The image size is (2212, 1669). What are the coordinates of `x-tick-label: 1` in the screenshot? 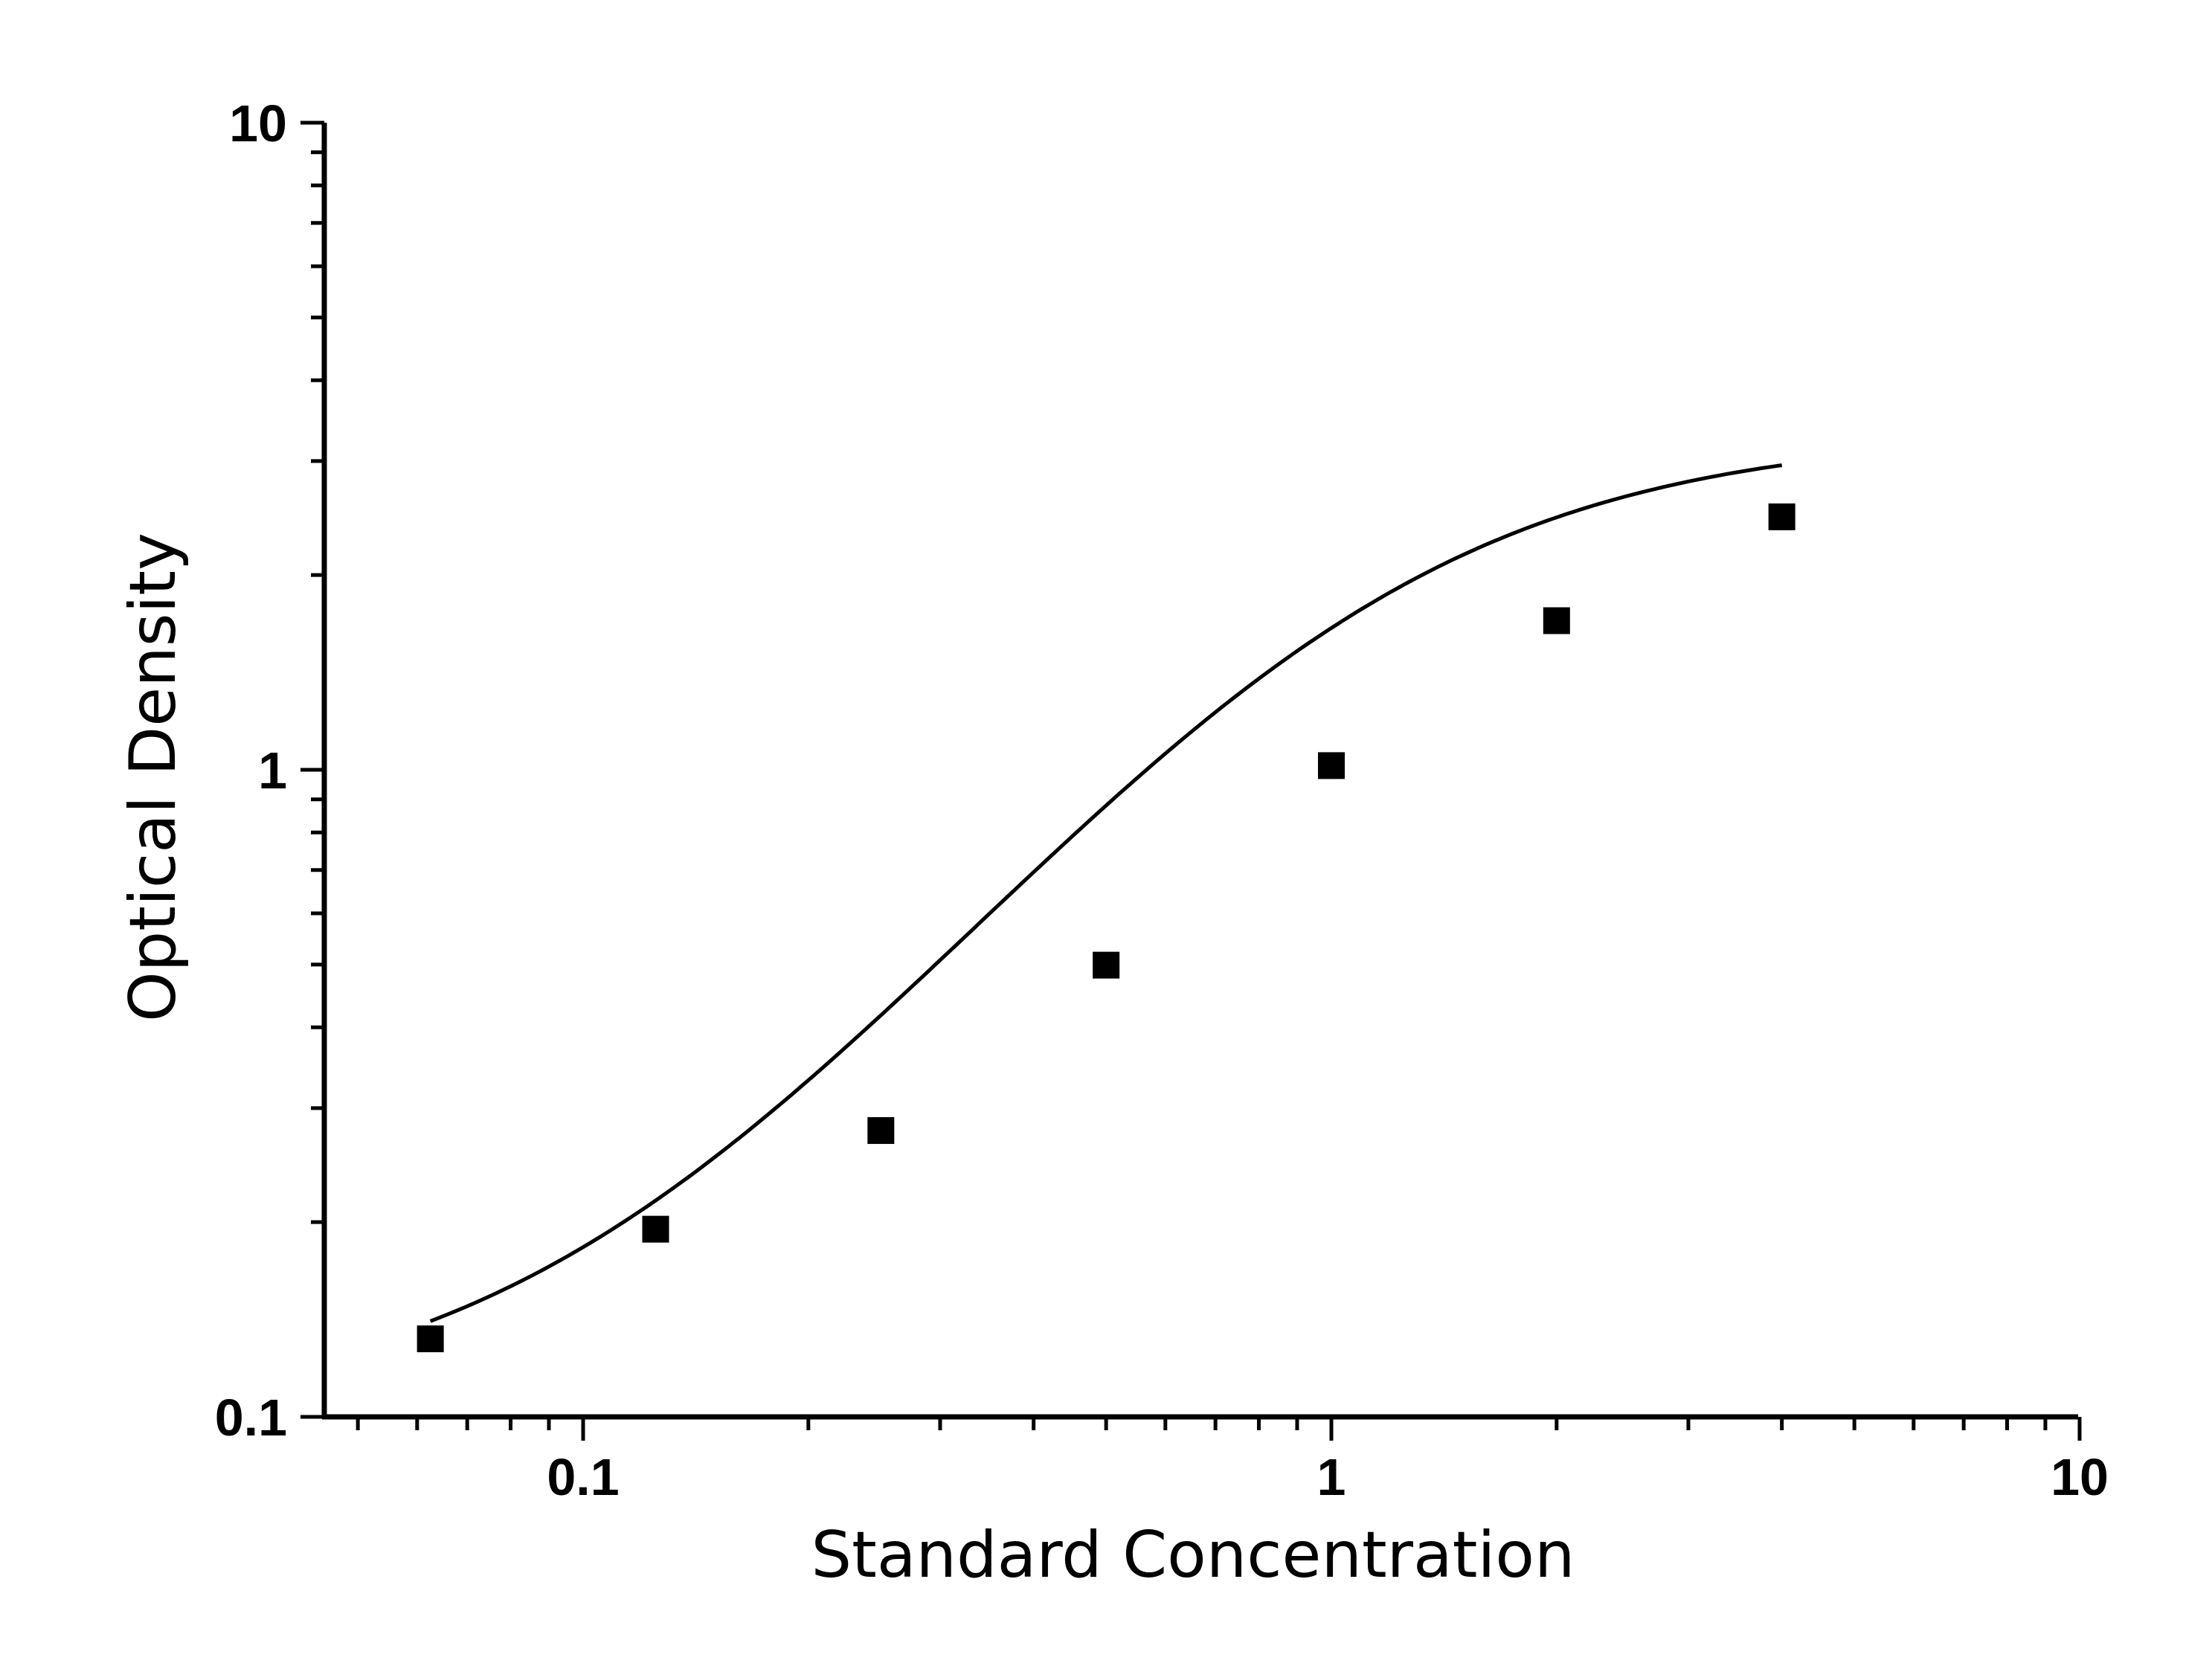 It's located at (1331, 1477).